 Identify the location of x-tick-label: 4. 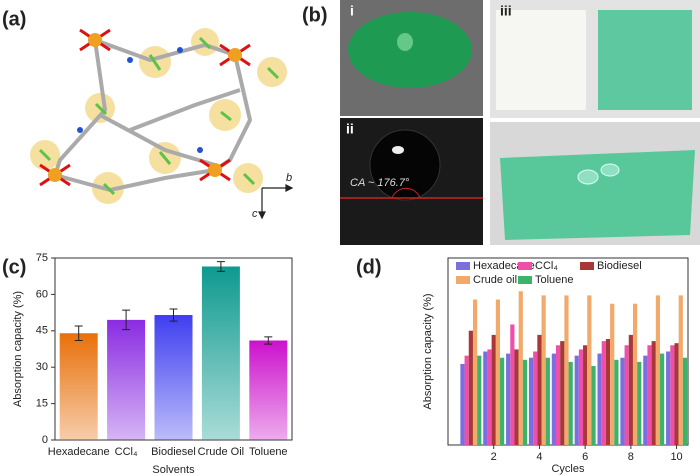
(539, 457).